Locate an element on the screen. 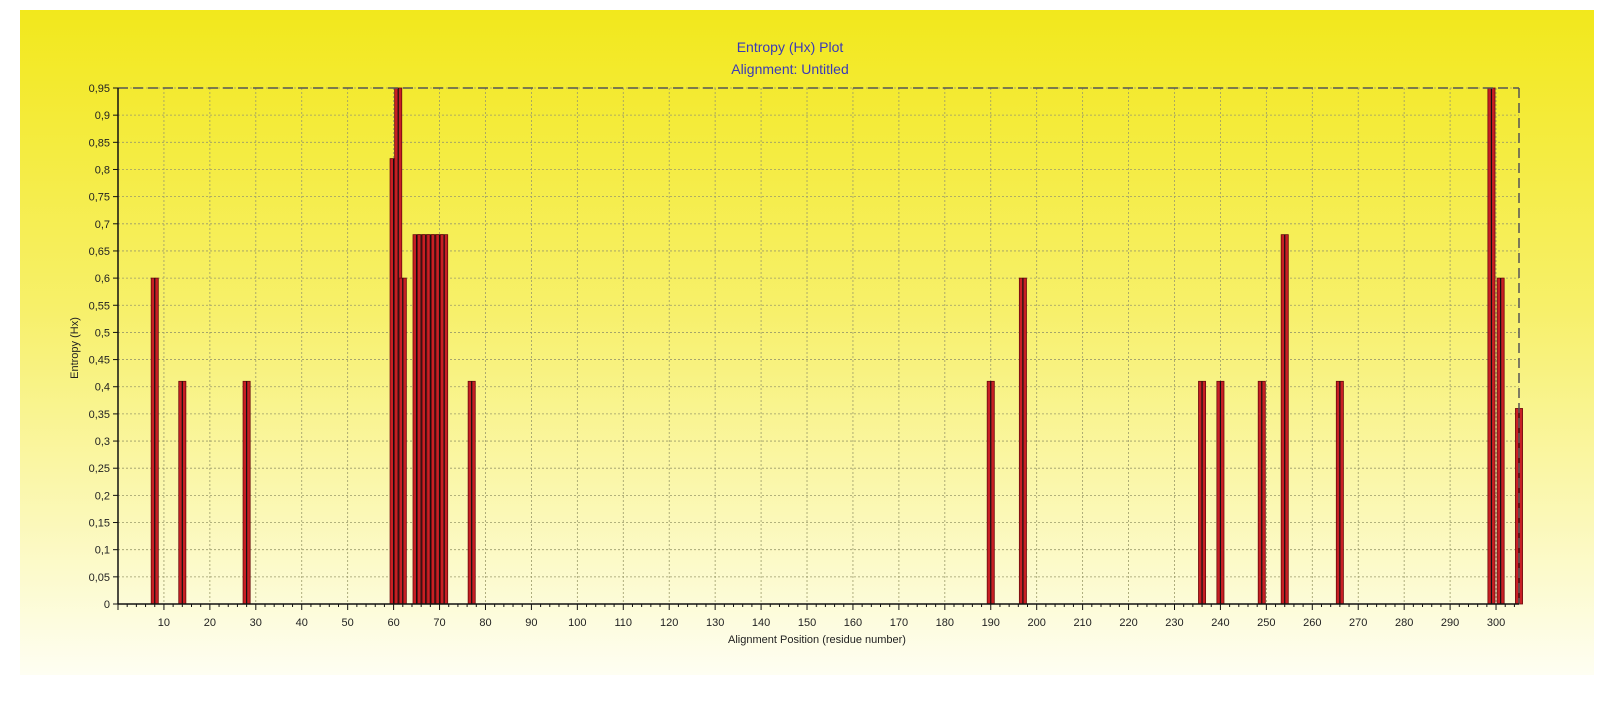  x-tick-label: 20 is located at coordinates (210, 623).